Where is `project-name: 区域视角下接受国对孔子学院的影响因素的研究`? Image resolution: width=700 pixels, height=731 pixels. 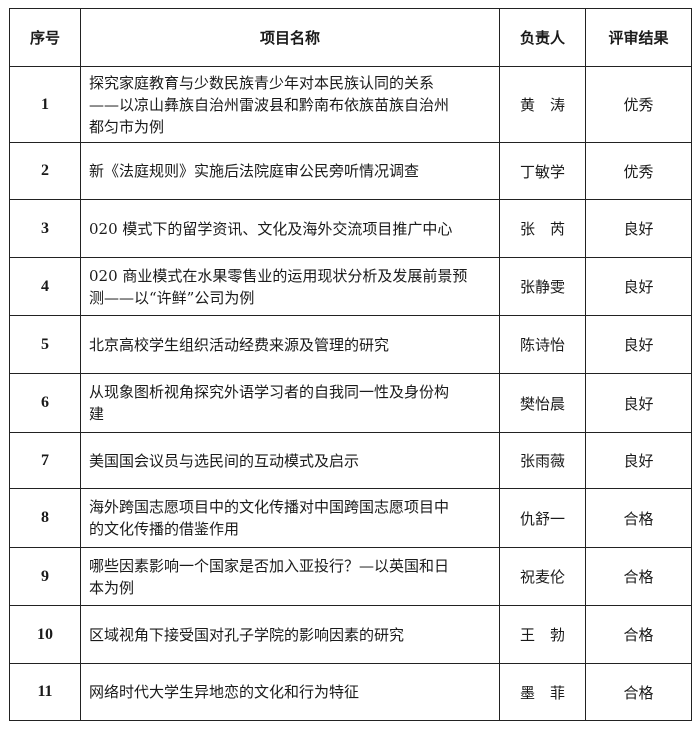
project-name: 区域视角下接受国对孔子学院的影响因素的研究 is located at coordinates (290, 634).